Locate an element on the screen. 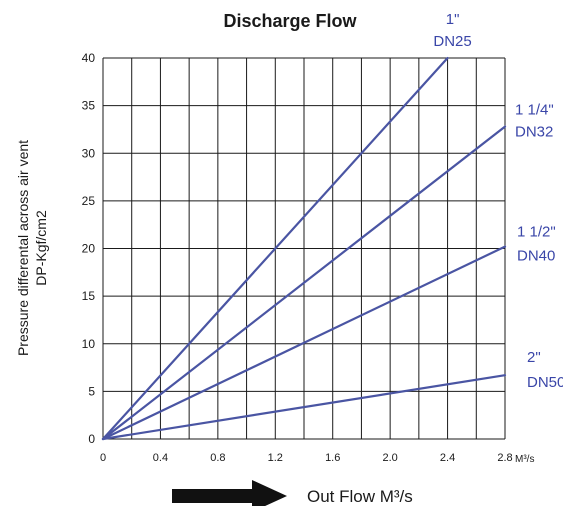 This screenshot has width=563, height=506. series-label: DN50 is located at coordinates (545, 382).